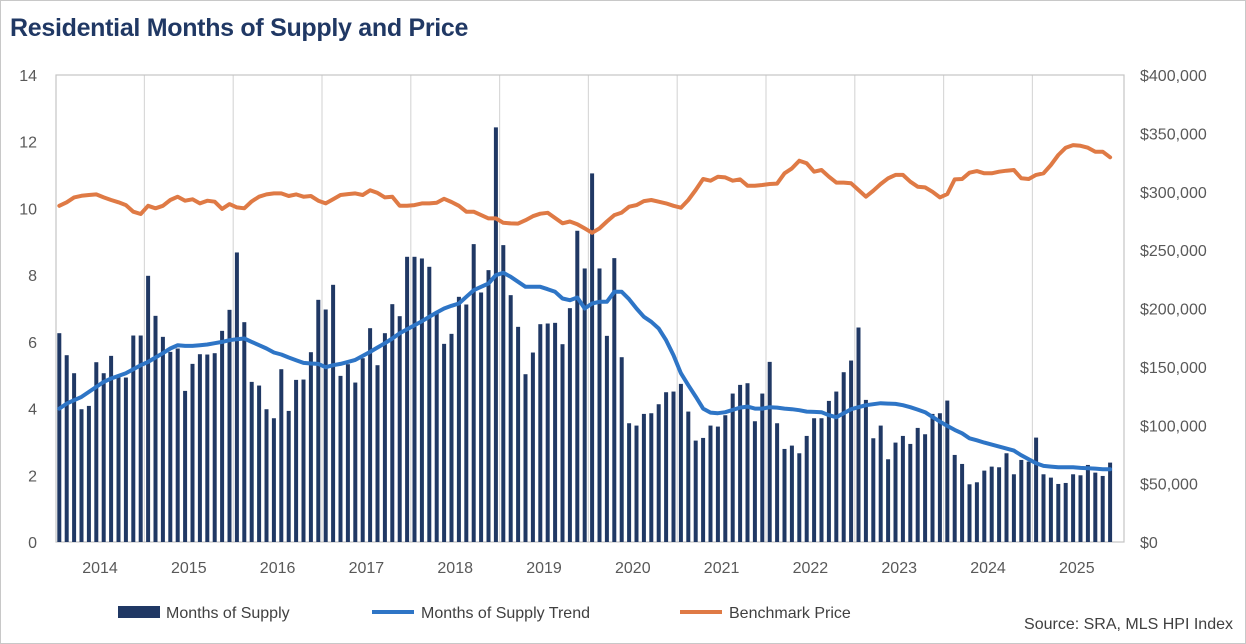  Describe the element at coordinates (139, 612) in the screenshot. I see `legend-swatch-months-of-supply` at that location.